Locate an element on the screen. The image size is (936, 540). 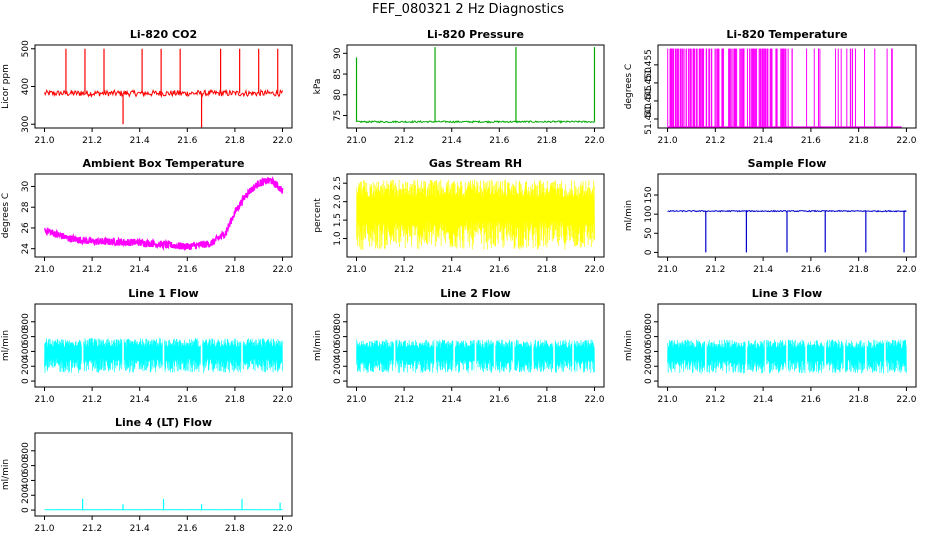
y-tick-label: 90 is located at coordinates (338, 53).